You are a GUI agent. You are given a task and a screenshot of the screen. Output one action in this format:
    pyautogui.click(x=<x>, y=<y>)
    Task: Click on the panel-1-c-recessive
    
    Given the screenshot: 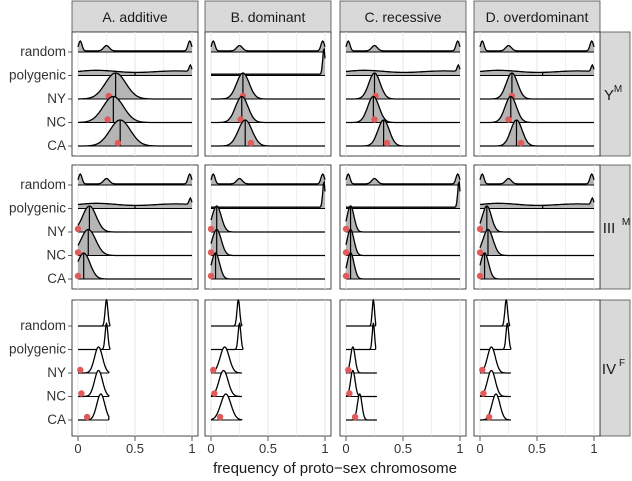 What is the action you would take?
    pyautogui.click(x=403, y=227)
    